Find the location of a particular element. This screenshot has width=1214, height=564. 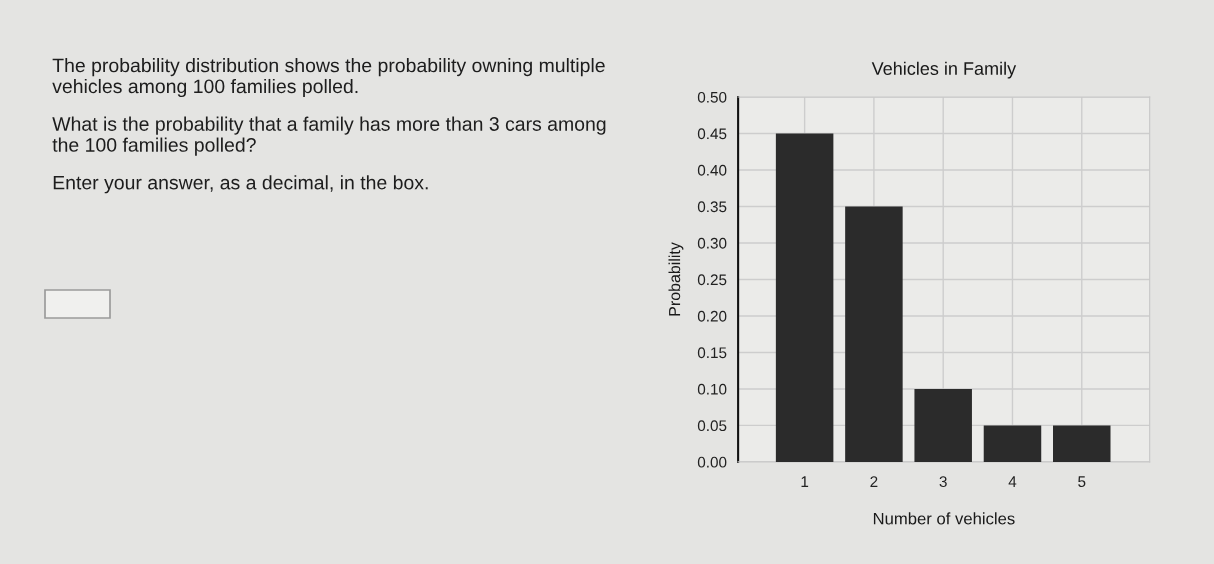

chart-title: Vehicles in Family is located at coordinates (944, 70).